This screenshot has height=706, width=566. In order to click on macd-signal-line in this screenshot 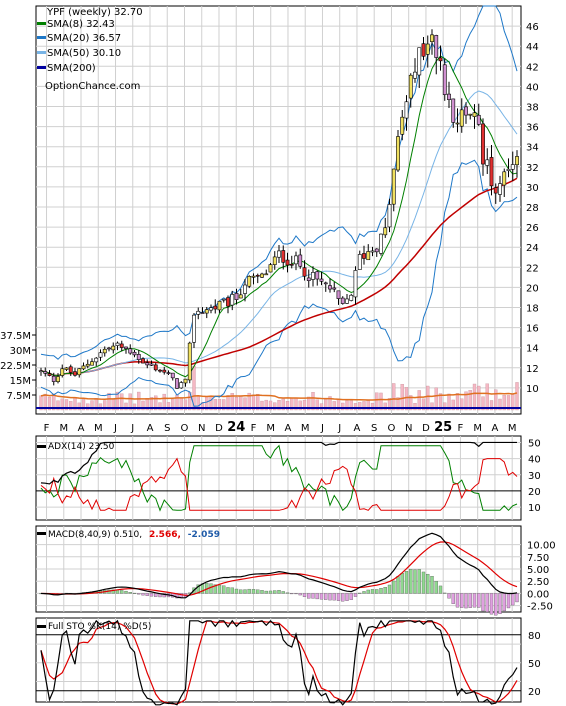, I will do `click(279, 568)`.